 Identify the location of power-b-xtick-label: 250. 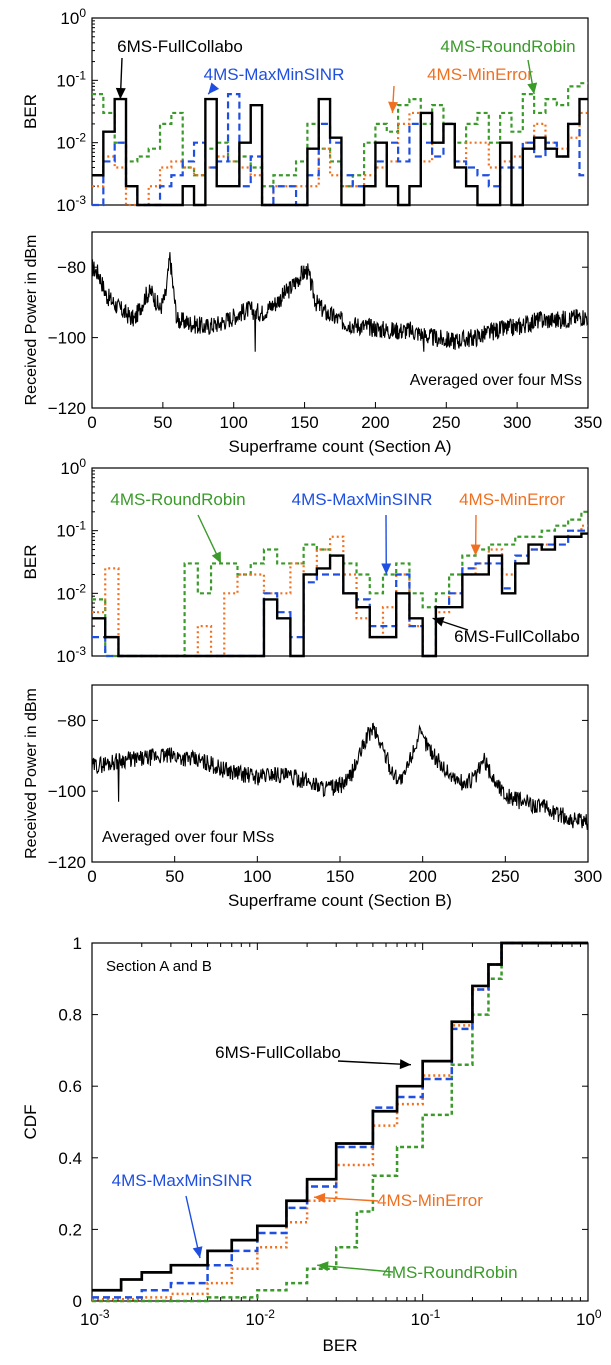
(505, 876).